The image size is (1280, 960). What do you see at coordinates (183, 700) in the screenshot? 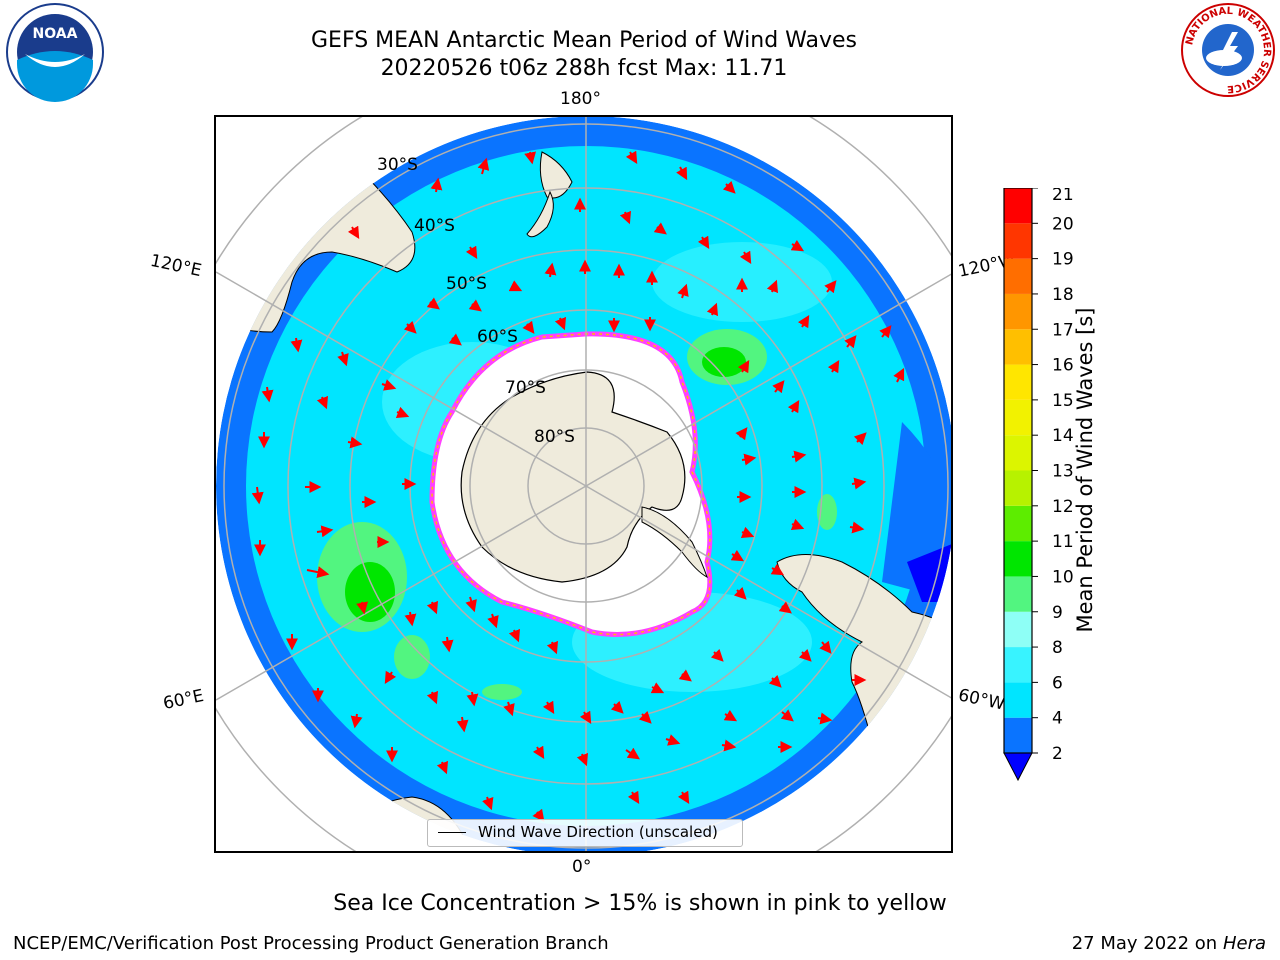
I see `meridian-label-60e: 60°E` at bounding box center [183, 700].